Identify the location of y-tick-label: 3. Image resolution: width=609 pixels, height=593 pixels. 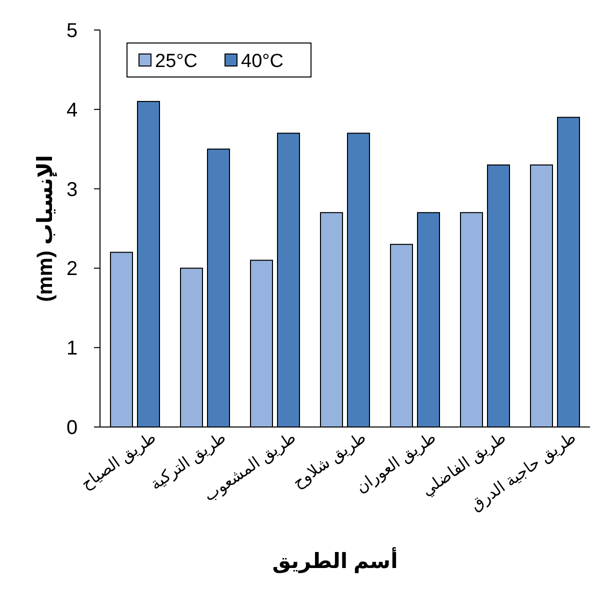
(72, 189).